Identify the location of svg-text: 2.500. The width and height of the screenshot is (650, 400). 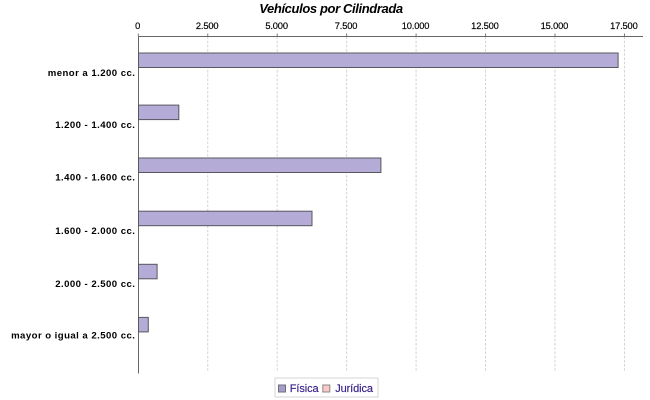
(207, 26).